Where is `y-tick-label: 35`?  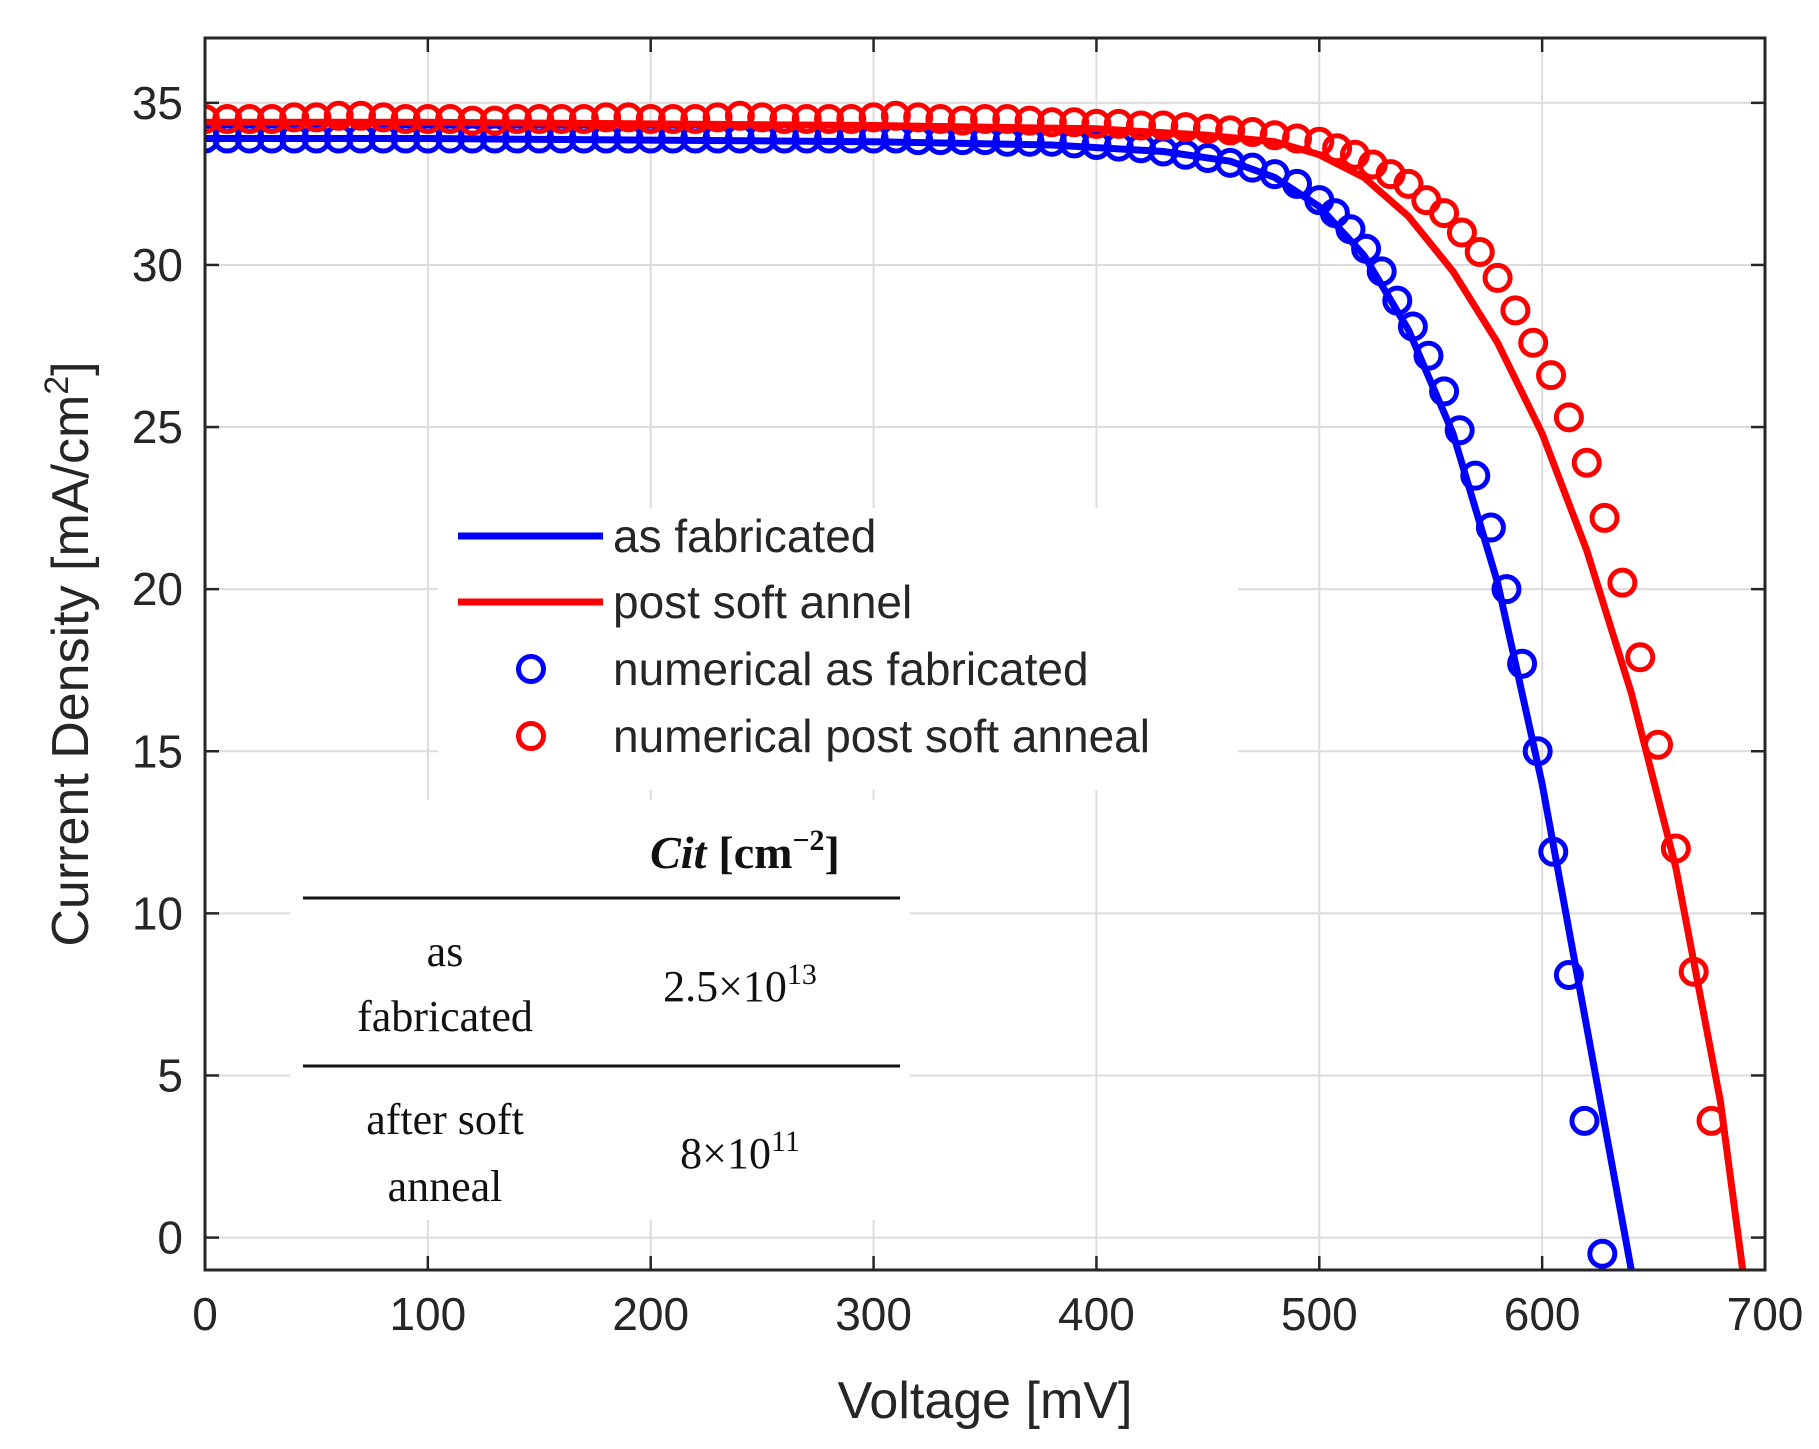 y-tick-label: 35 is located at coordinates (157, 103).